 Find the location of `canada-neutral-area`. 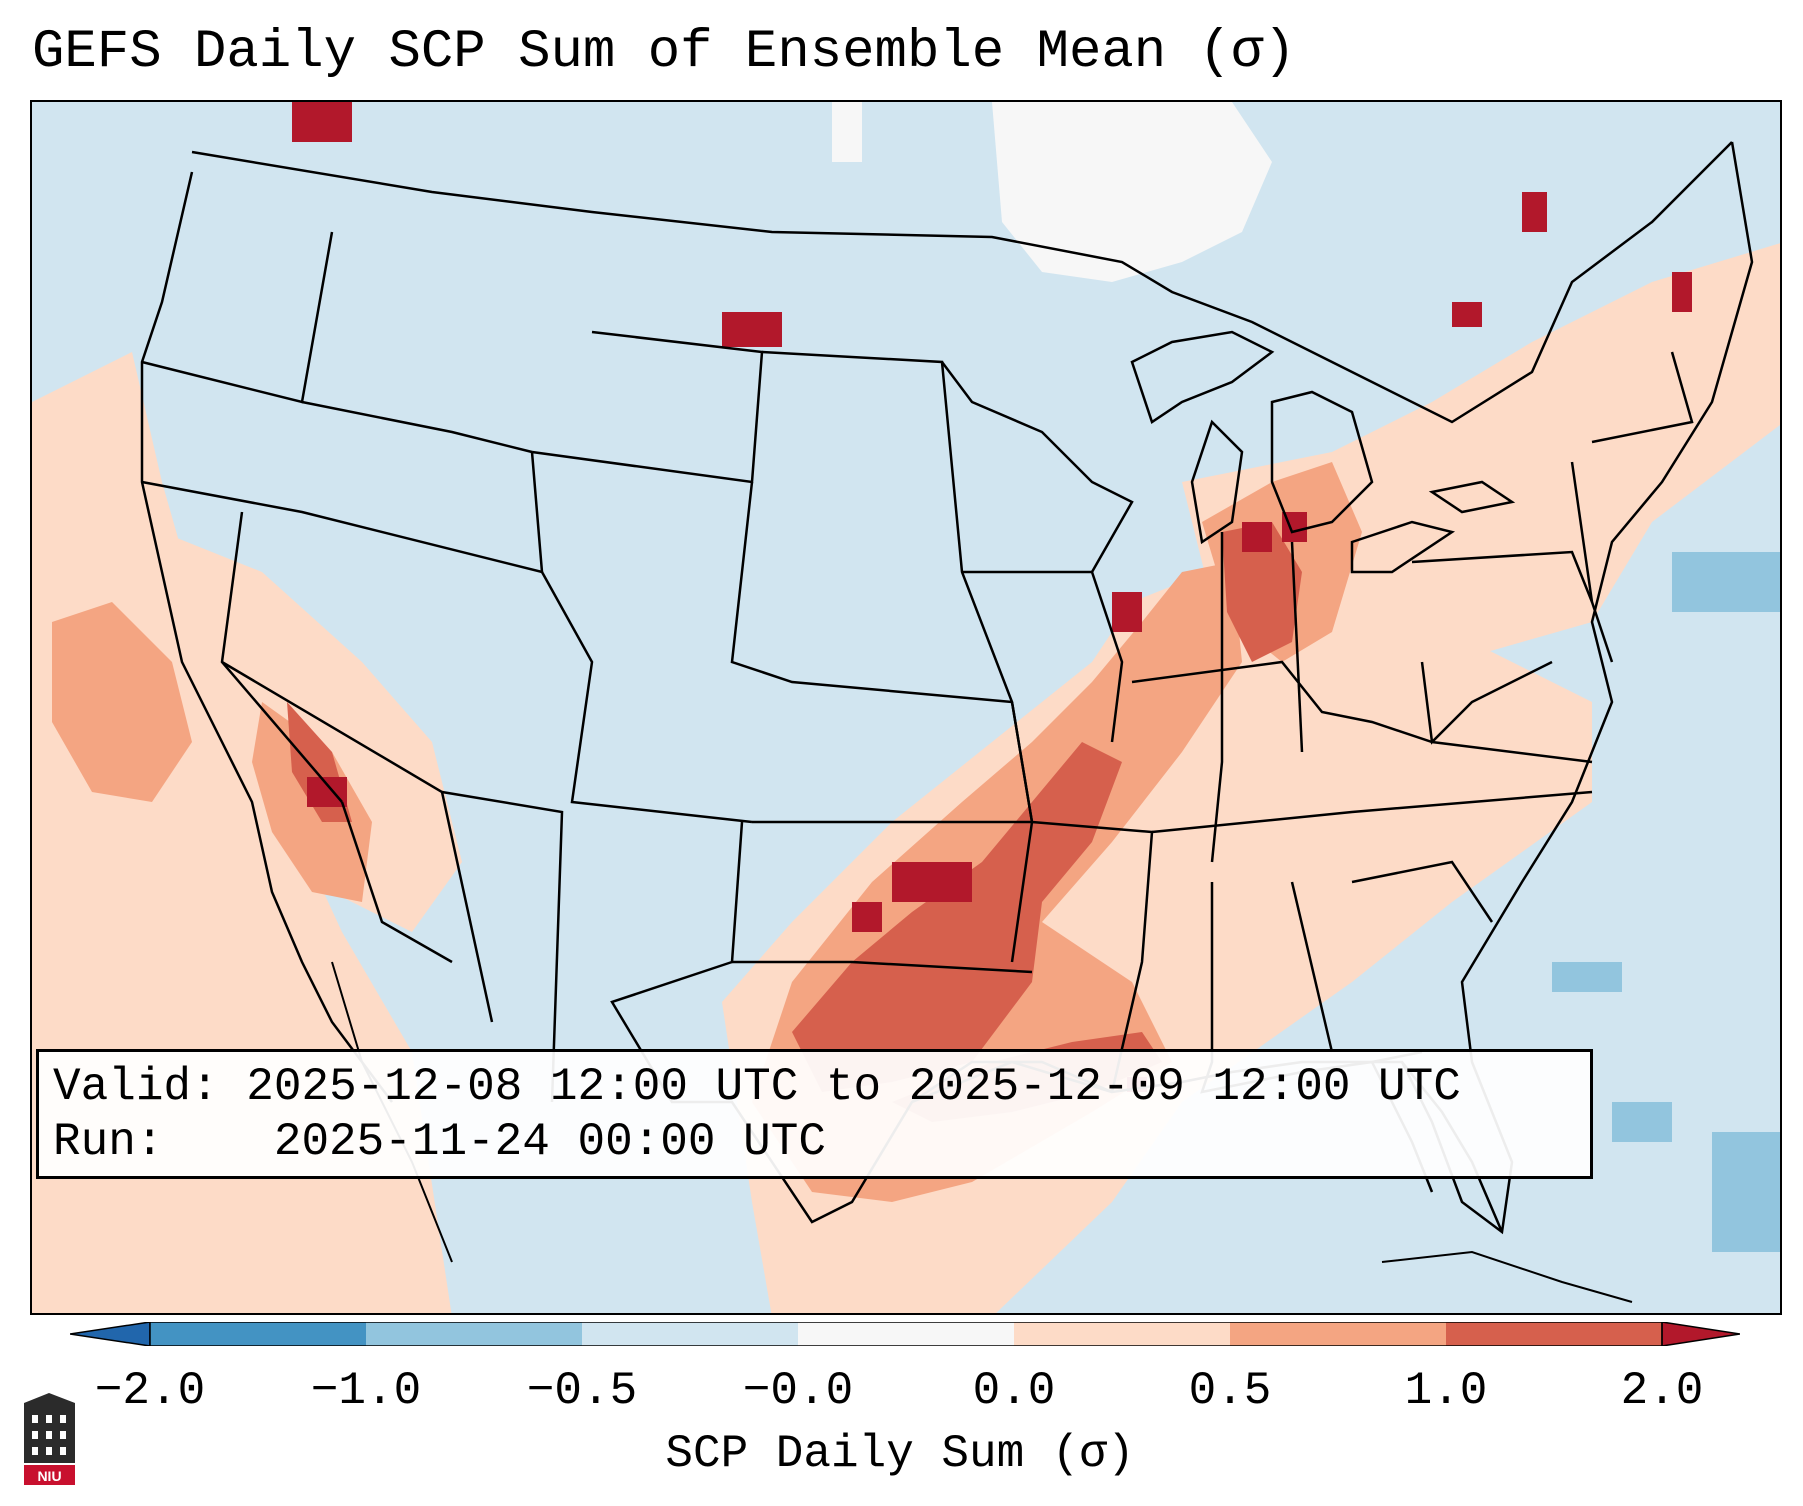

canada-neutral-area is located at coordinates (1132, 192).